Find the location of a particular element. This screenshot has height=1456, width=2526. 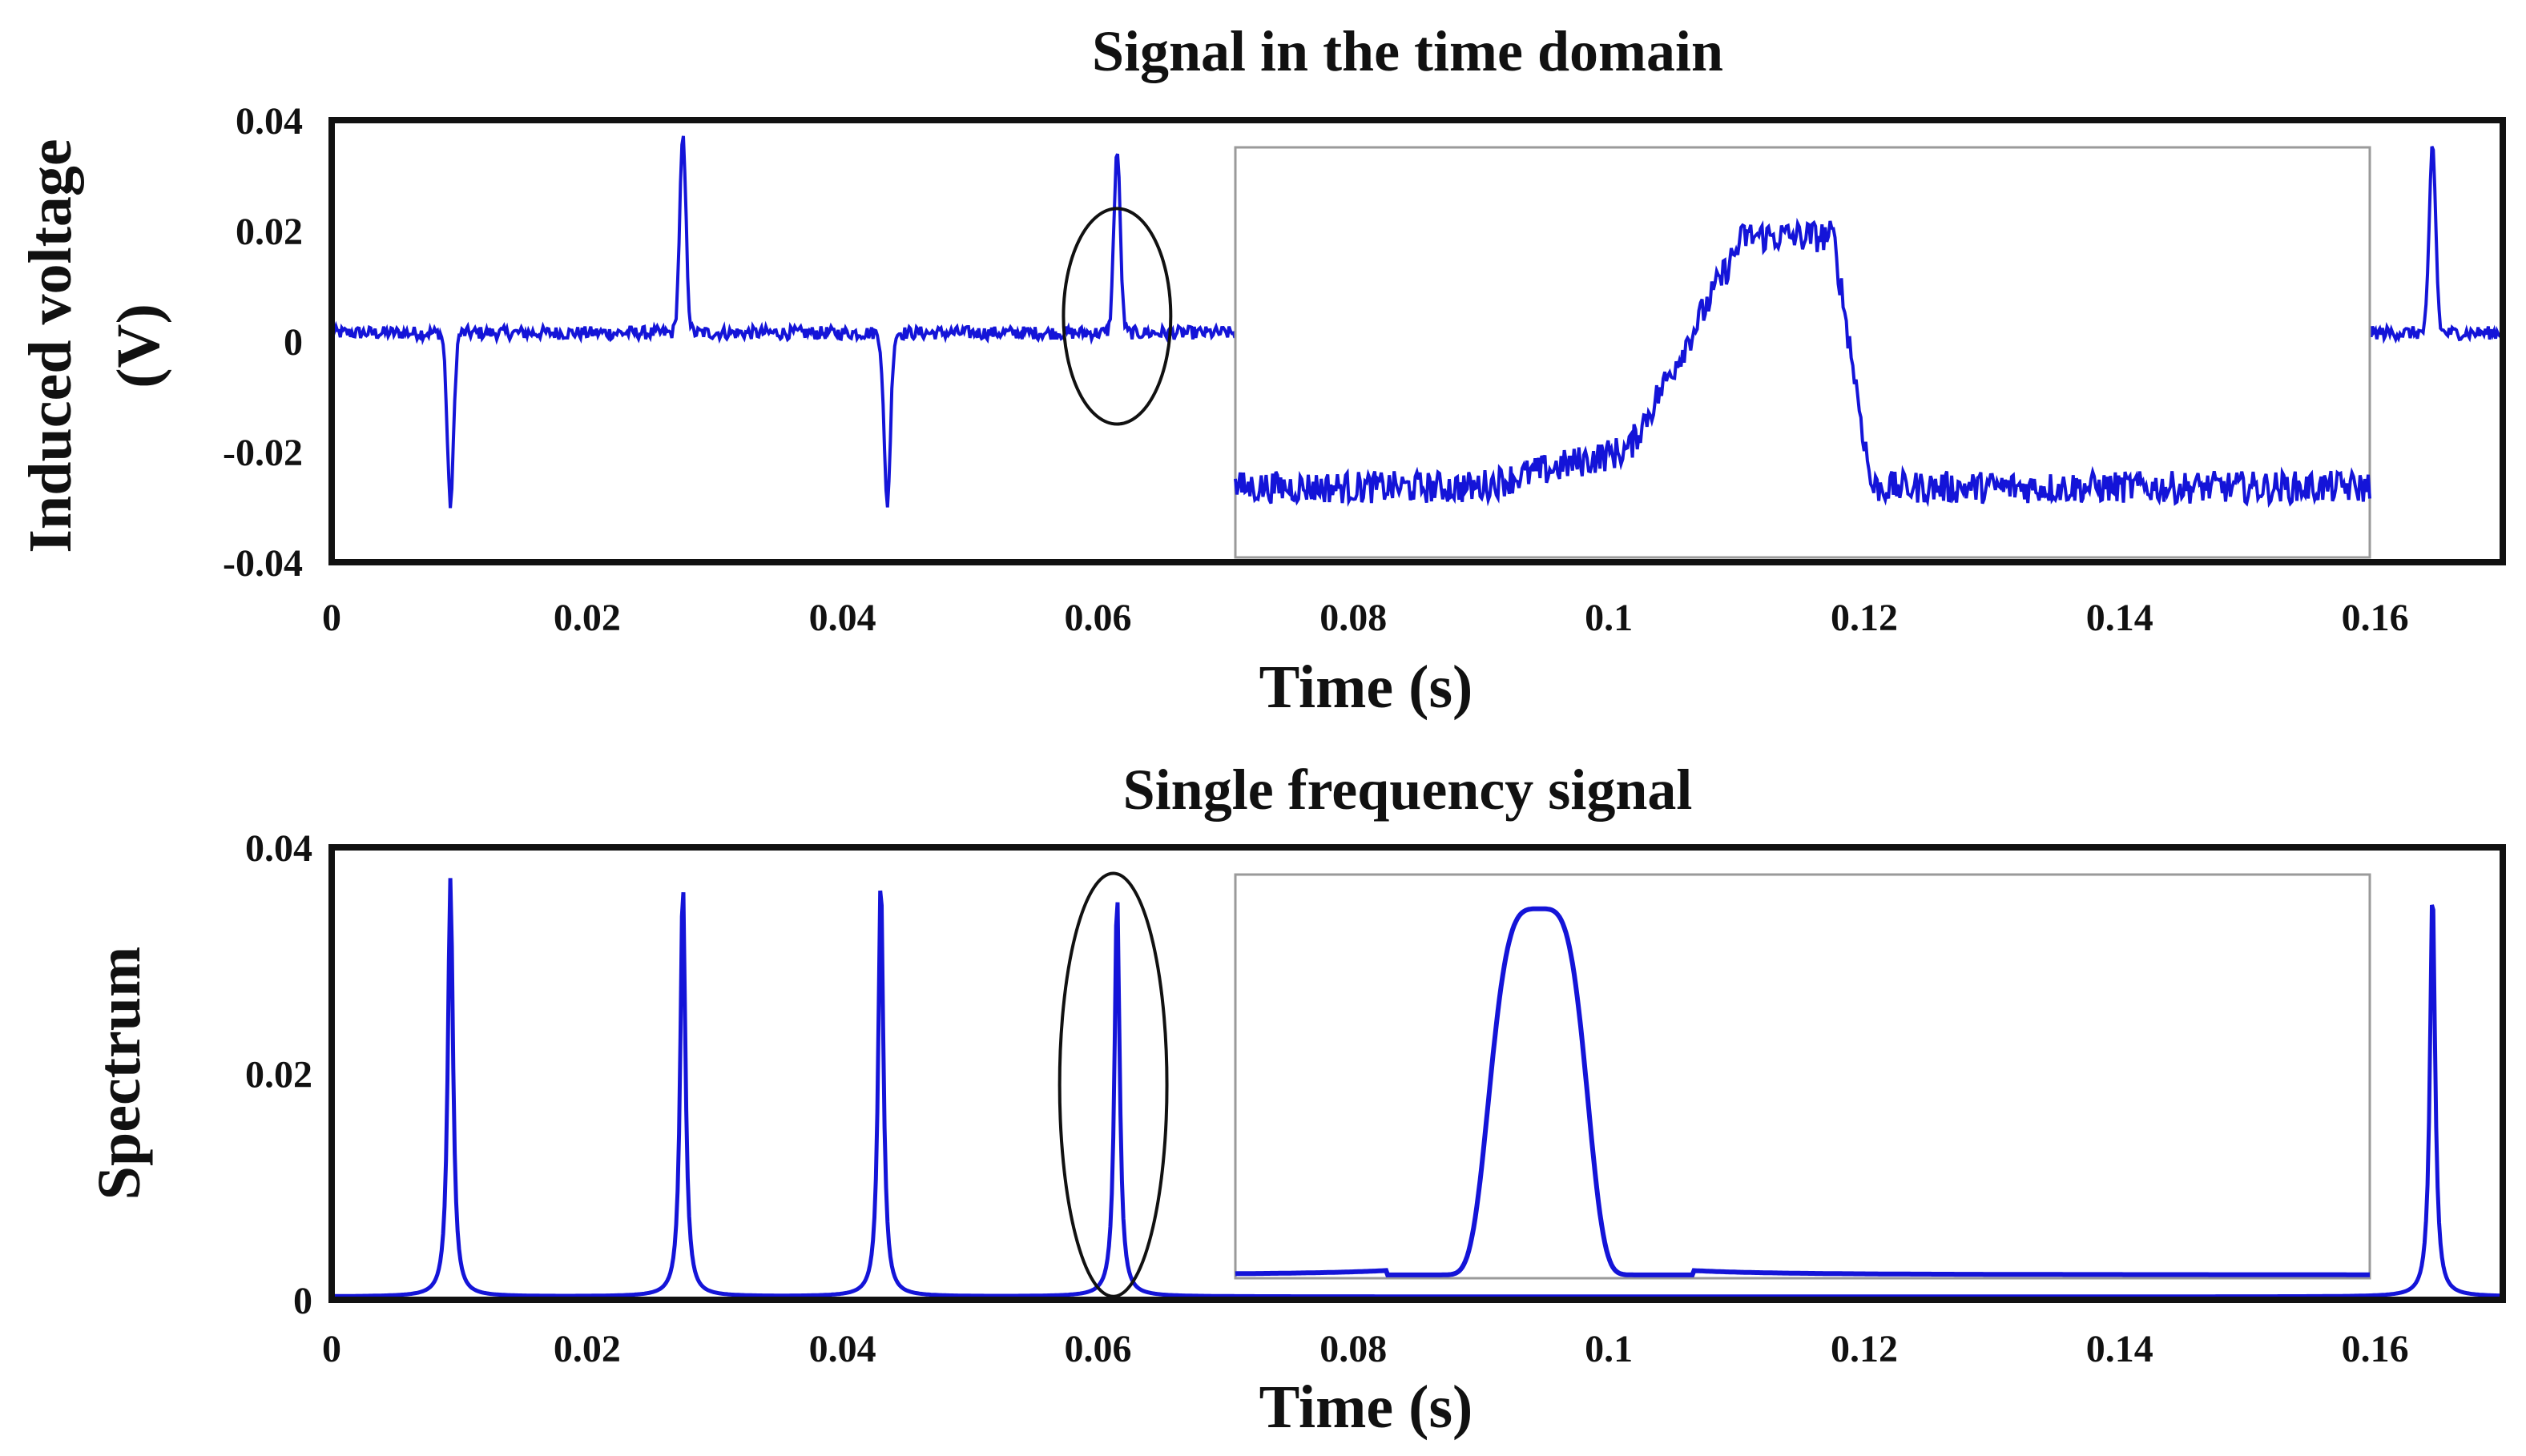

y-axis-label-line-2: (V) is located at coordinates (138, 346).